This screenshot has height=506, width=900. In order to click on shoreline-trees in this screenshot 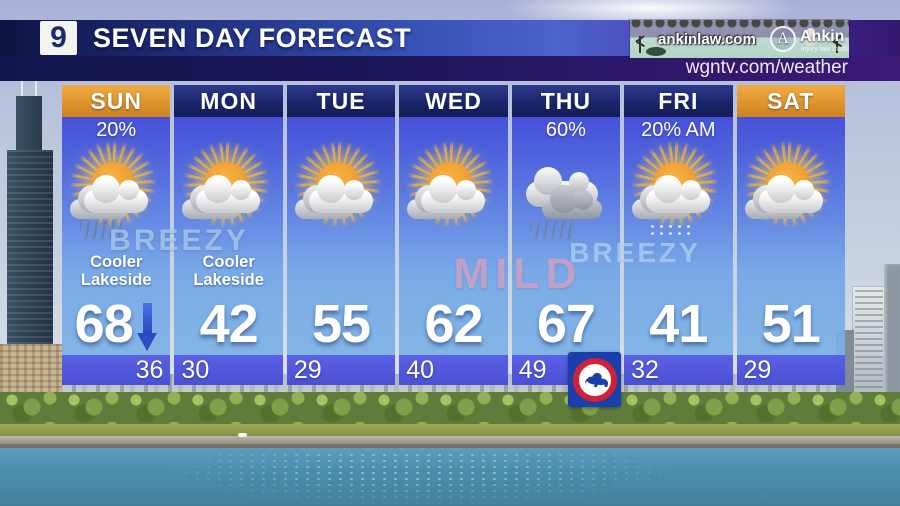, I will do `click(450, 410)`.